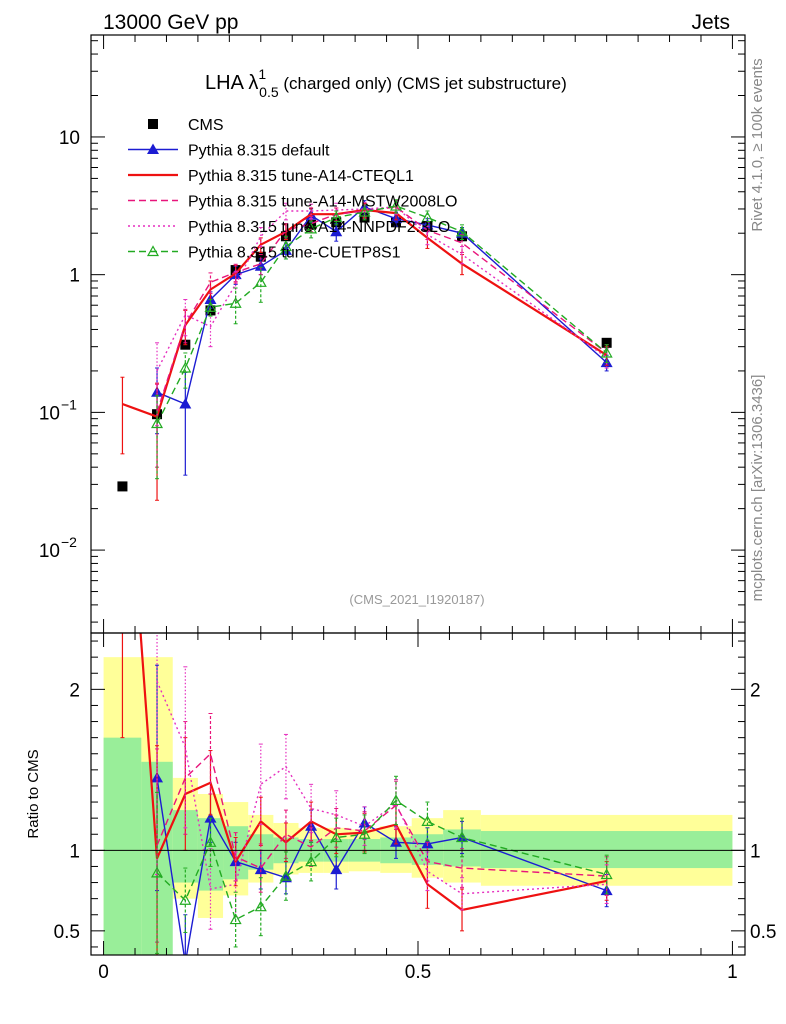  Describe the element at coordinates (33, 793) in the screenshot. I see `ratio-y-axis-label: Ratio to CMS` at that location.